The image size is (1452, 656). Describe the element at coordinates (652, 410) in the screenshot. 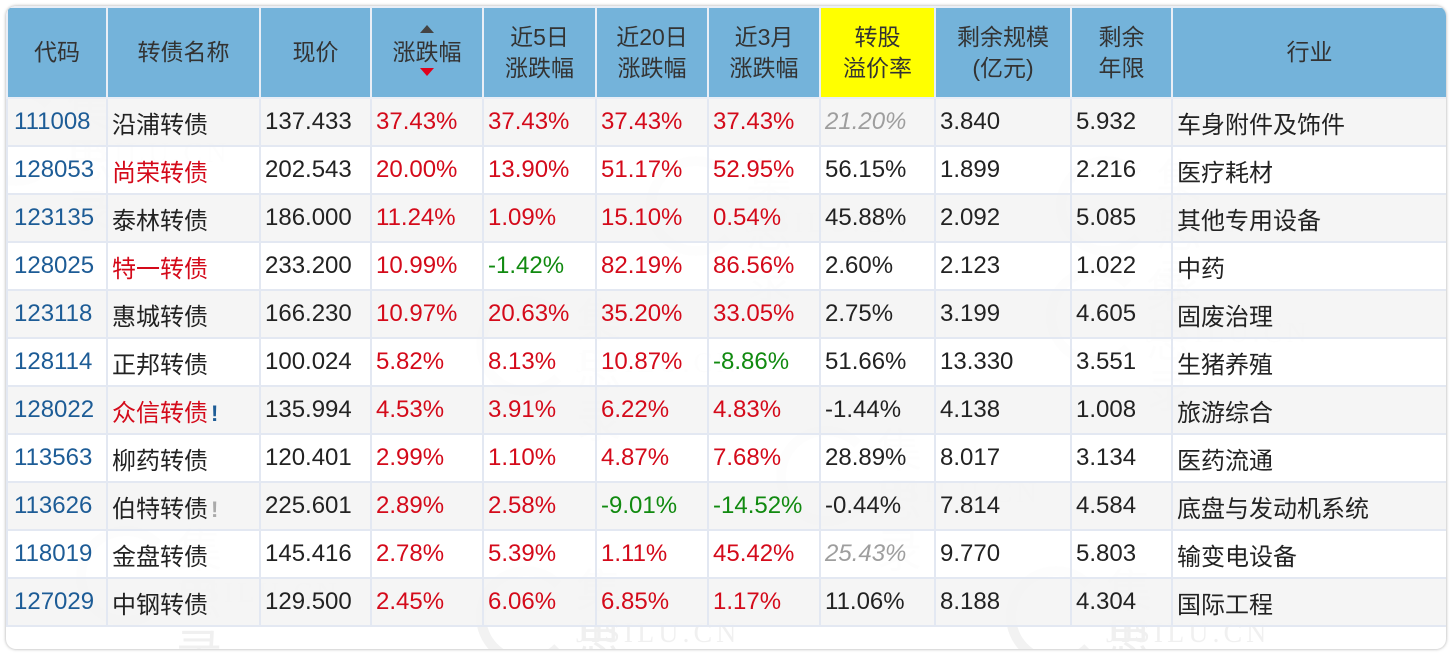

I see `change-20d-cell: 6.22%` at that location.